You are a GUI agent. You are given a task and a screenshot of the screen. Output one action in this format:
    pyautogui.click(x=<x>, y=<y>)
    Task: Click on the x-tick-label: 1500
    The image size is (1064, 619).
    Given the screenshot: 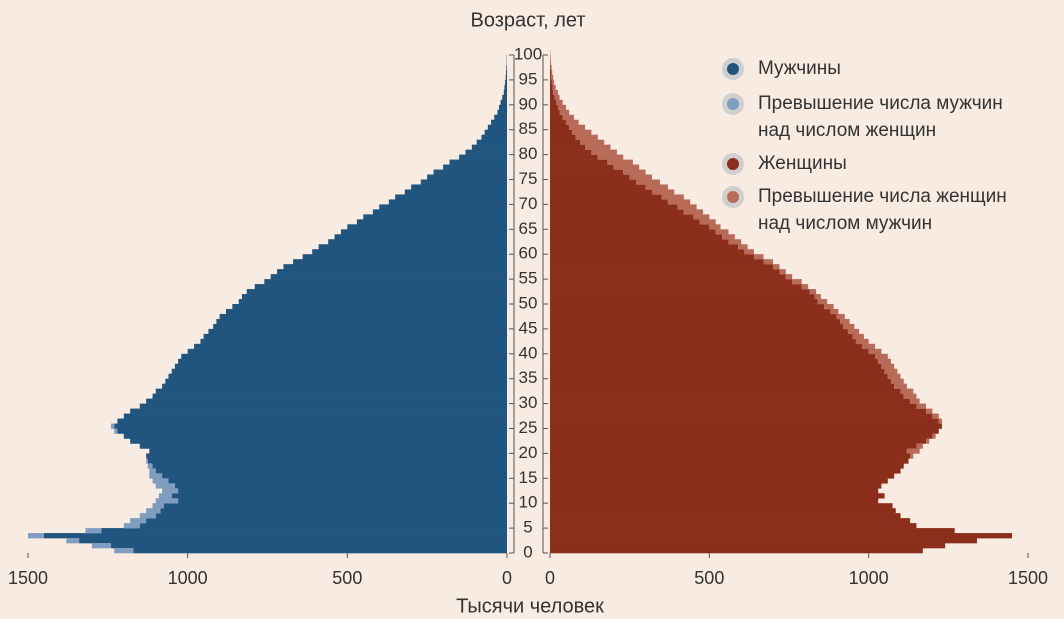 What is the action you would take?
    pyautogui.click(x=28, y=578)
    